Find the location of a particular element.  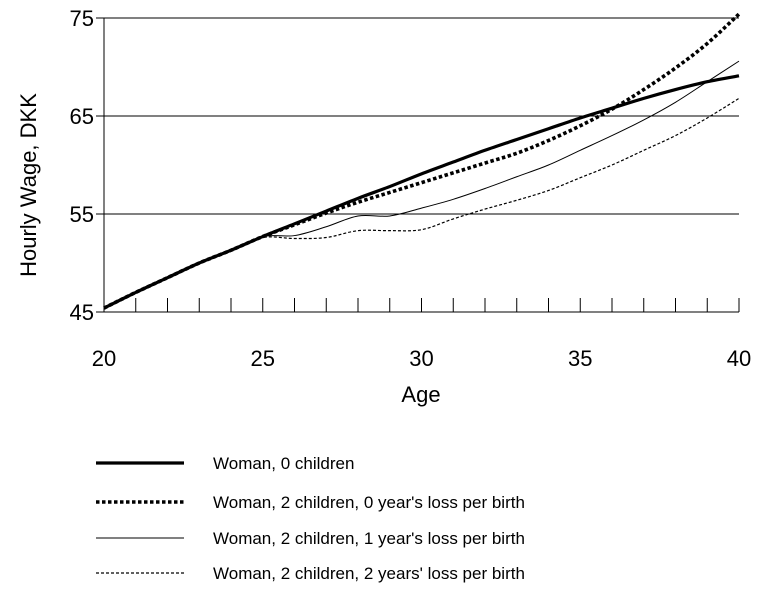

legend-label: Woman, 0 children is located at coordinates (283, 463).